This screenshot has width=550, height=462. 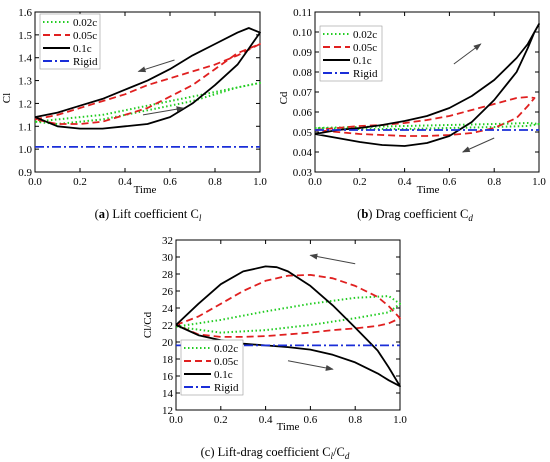 What do you see at coordinates (25, 82) in the screenshot?
I see `y-tick-label: 1.3` at bounding box center [25, 82].